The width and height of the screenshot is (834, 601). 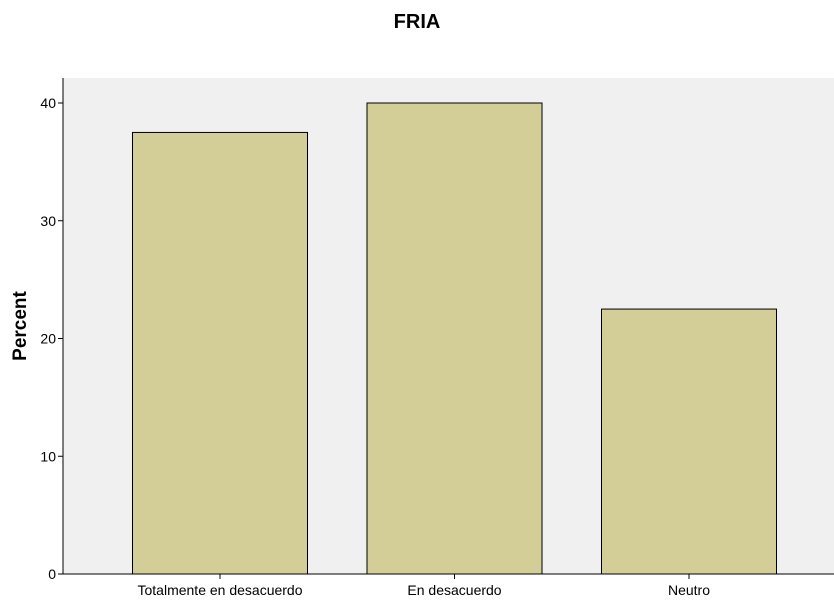 I want to click on y-tick-label: 10, so click(x=48, y=456).